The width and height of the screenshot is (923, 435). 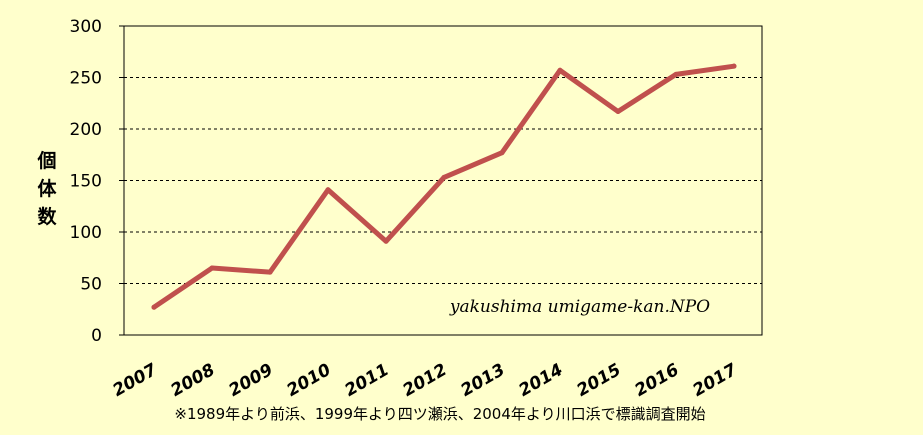 What do you see at coordinates (135, 380) in the screenshot?
I see `x-tick-label: 2007` at bounding box center [135, 380].